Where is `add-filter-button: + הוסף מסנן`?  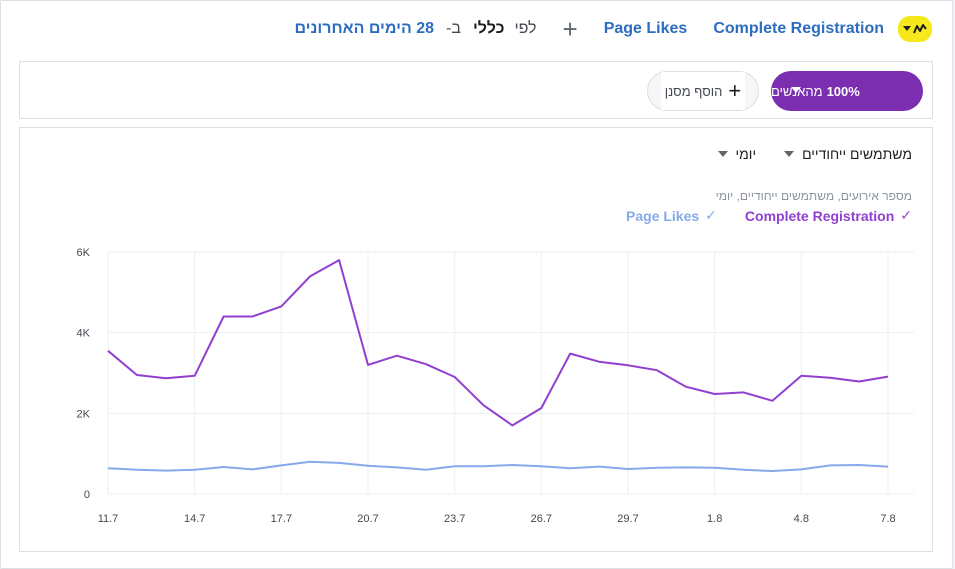 add-filter-button: + הוסף מסנן is located at coordinates (703, 91).